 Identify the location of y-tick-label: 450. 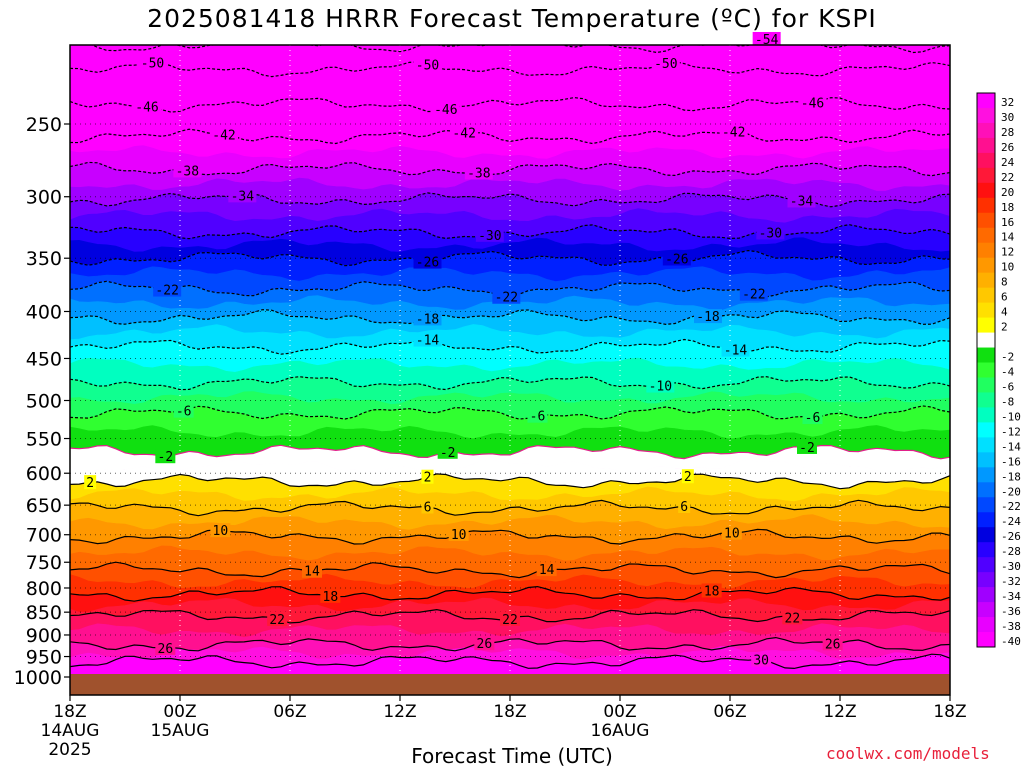
(44, 359).